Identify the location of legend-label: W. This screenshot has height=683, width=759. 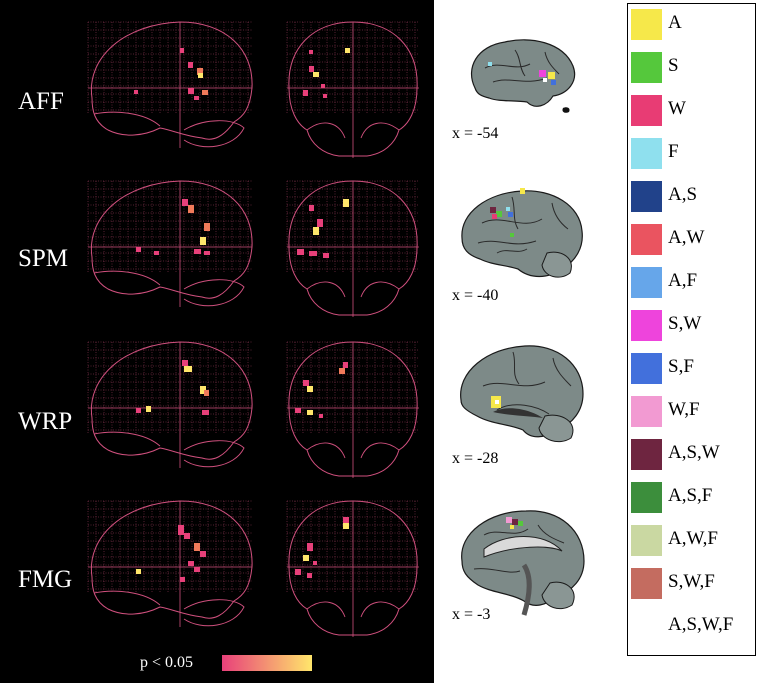
(677, 108).